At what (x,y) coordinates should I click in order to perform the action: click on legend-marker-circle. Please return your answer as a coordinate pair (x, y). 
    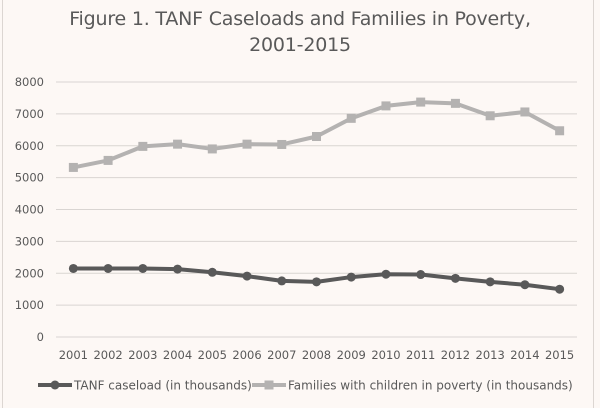
    Looking at the image, I should click on (55, 385).